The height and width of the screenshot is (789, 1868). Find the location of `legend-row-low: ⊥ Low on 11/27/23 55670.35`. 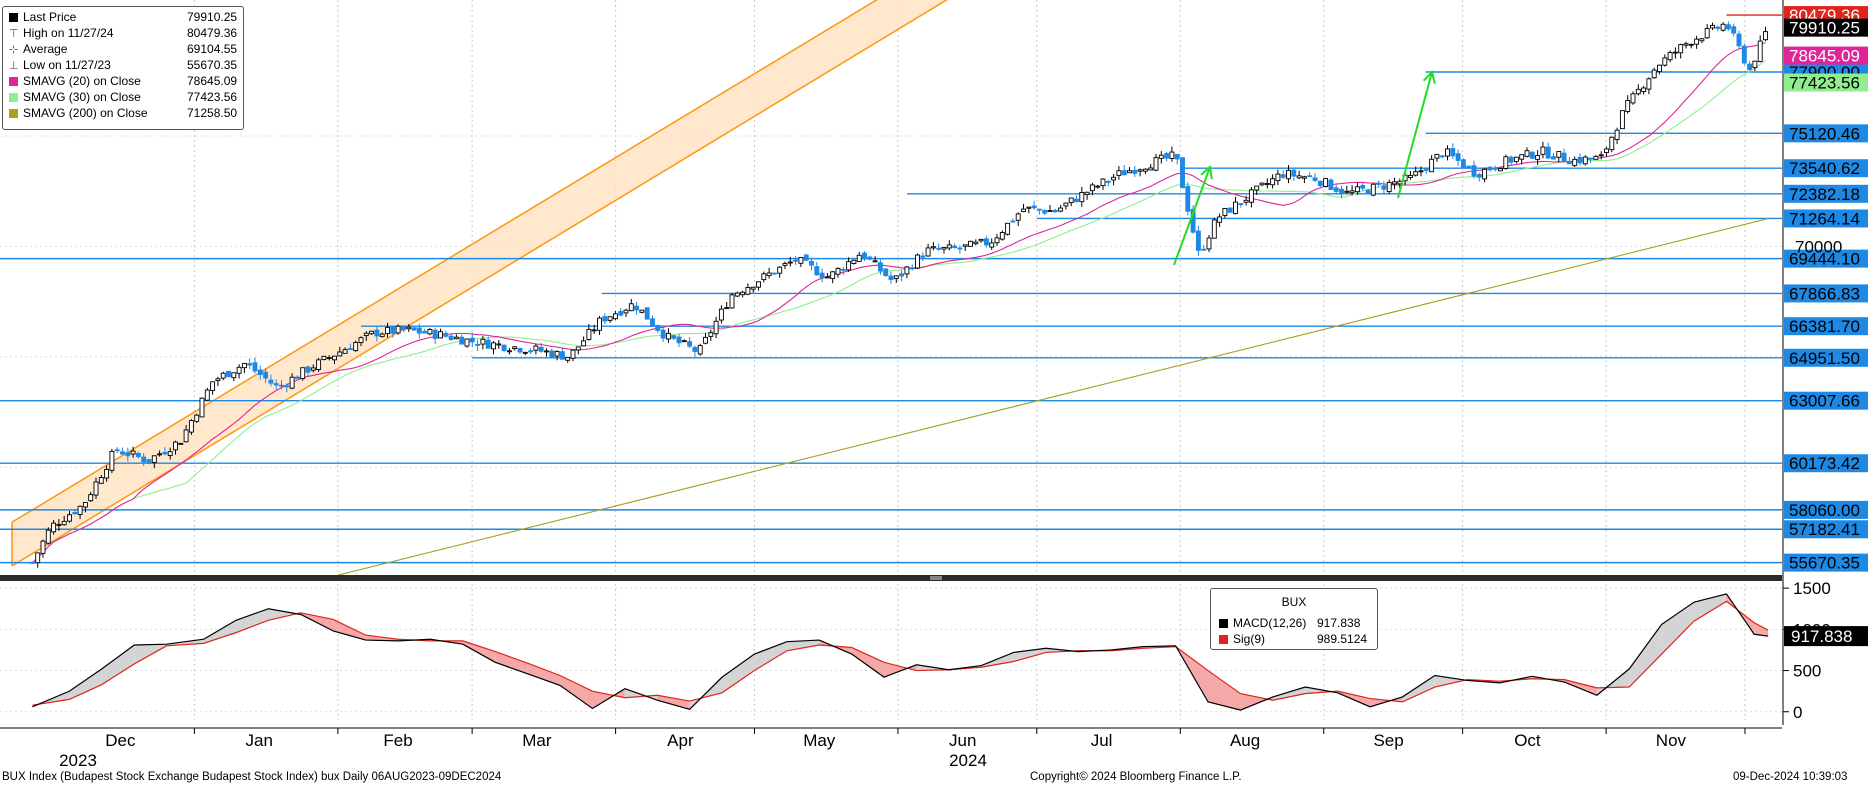

legend-row-low: ⊥ Low on 11/27/23 55670.35 is located at coordinates (123, 65).